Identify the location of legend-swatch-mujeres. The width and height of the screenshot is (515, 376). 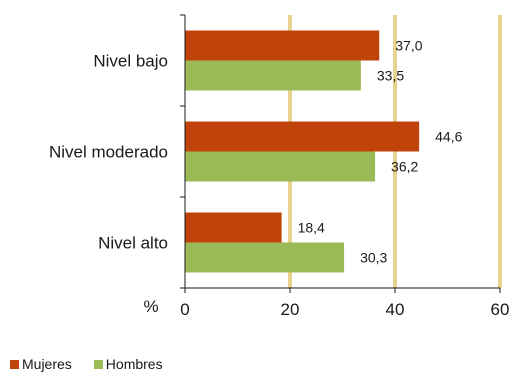
(14, 364).